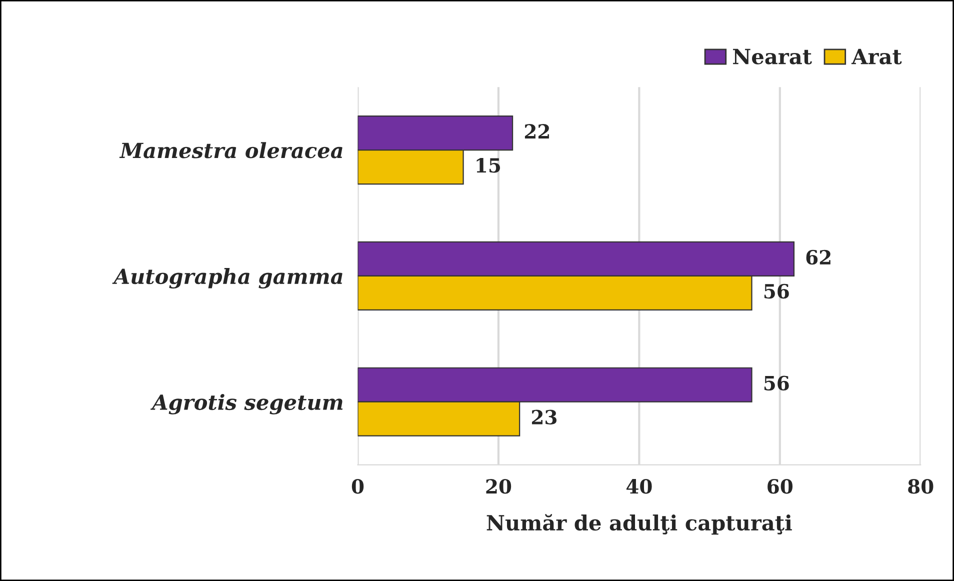 Image resolution: width=954 pixels, height=581 pixels. What do you see at coordinates (499, 486) in the screenshot?
I see `x-tick-label: 20` at bounding box center [499, 486].